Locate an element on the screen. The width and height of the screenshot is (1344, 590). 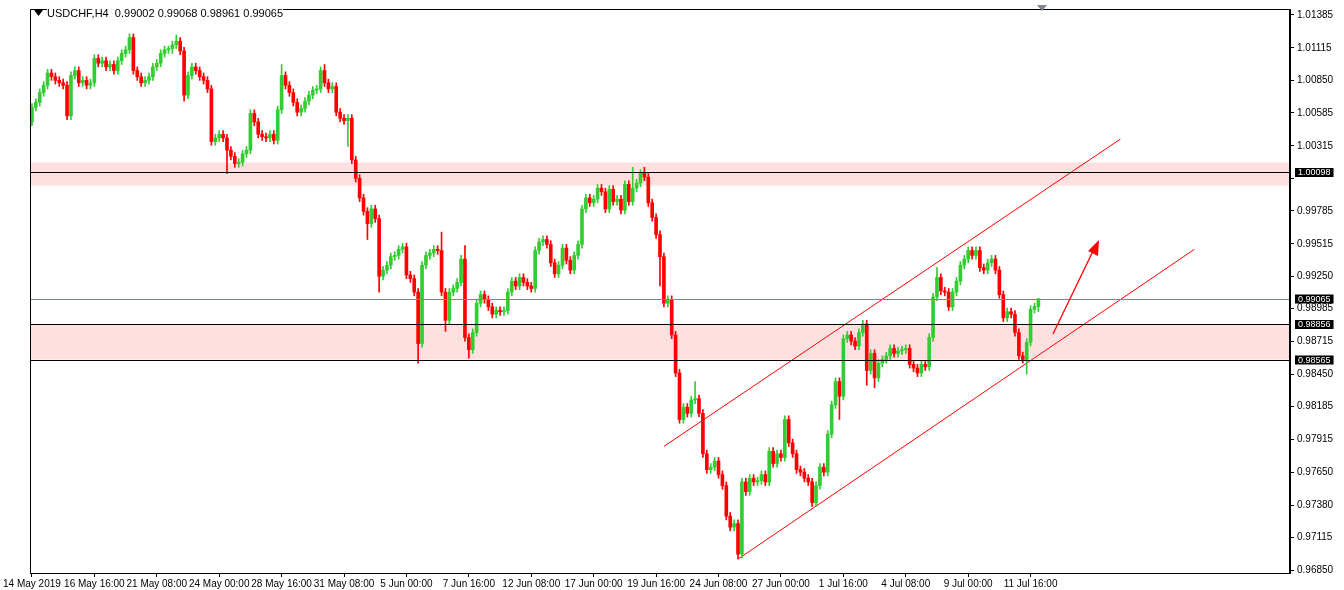
x-tick-label: 28 May 16:00 is located at coordinates (282, 583).